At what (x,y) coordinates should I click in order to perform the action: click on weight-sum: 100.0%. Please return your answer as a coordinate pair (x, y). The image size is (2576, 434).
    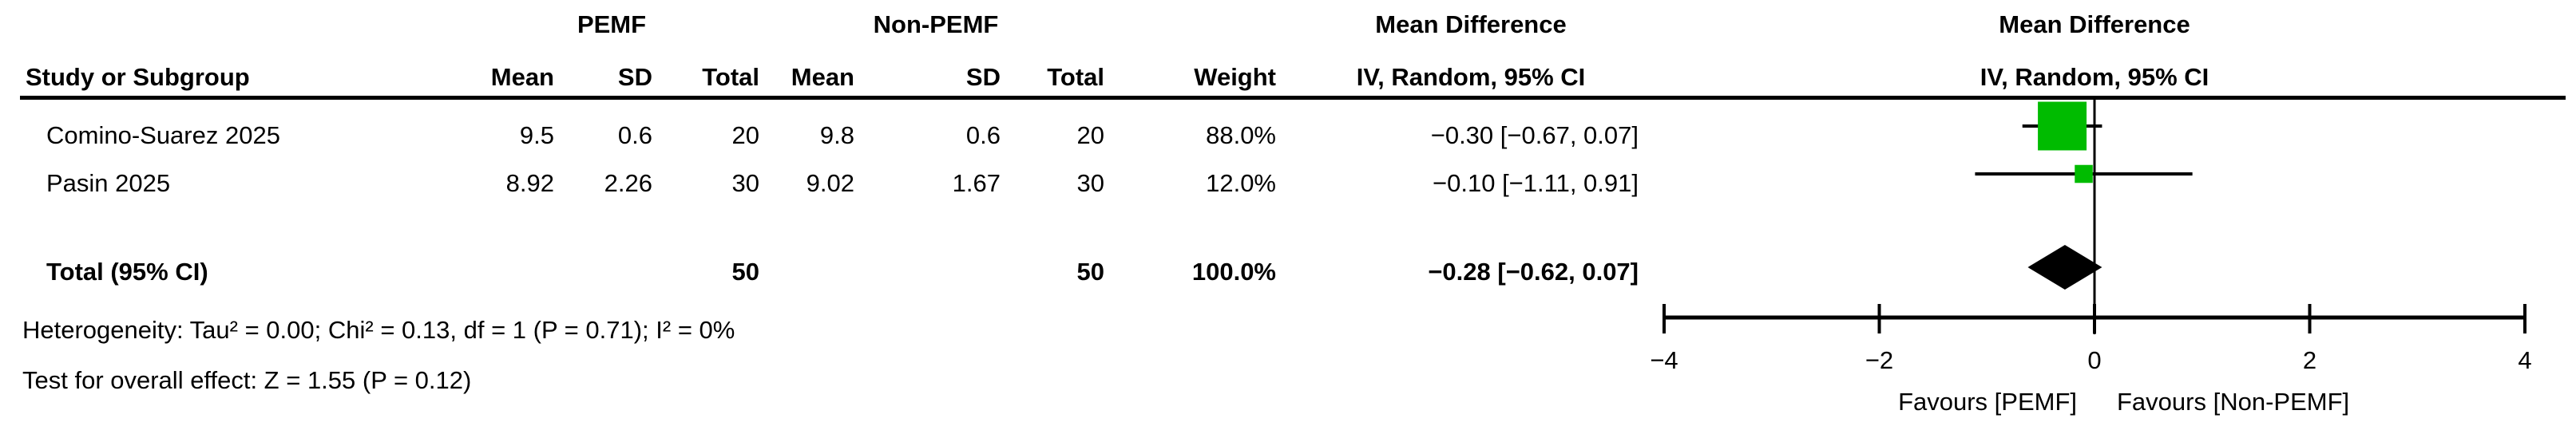
    Looking at the image, I should click on (1233, 272).